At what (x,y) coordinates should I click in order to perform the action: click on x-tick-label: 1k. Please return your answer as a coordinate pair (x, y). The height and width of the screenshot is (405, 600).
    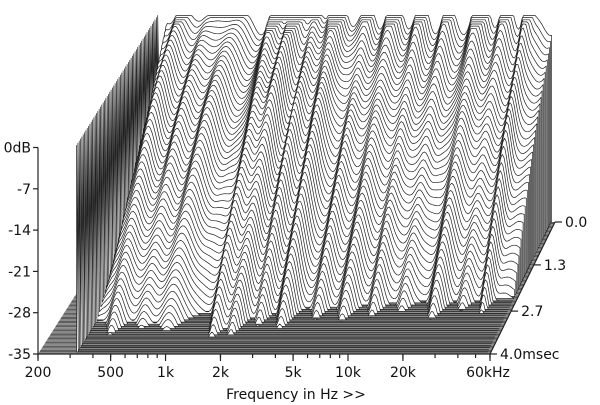
    Looking at the image, I should click on (166, 373).